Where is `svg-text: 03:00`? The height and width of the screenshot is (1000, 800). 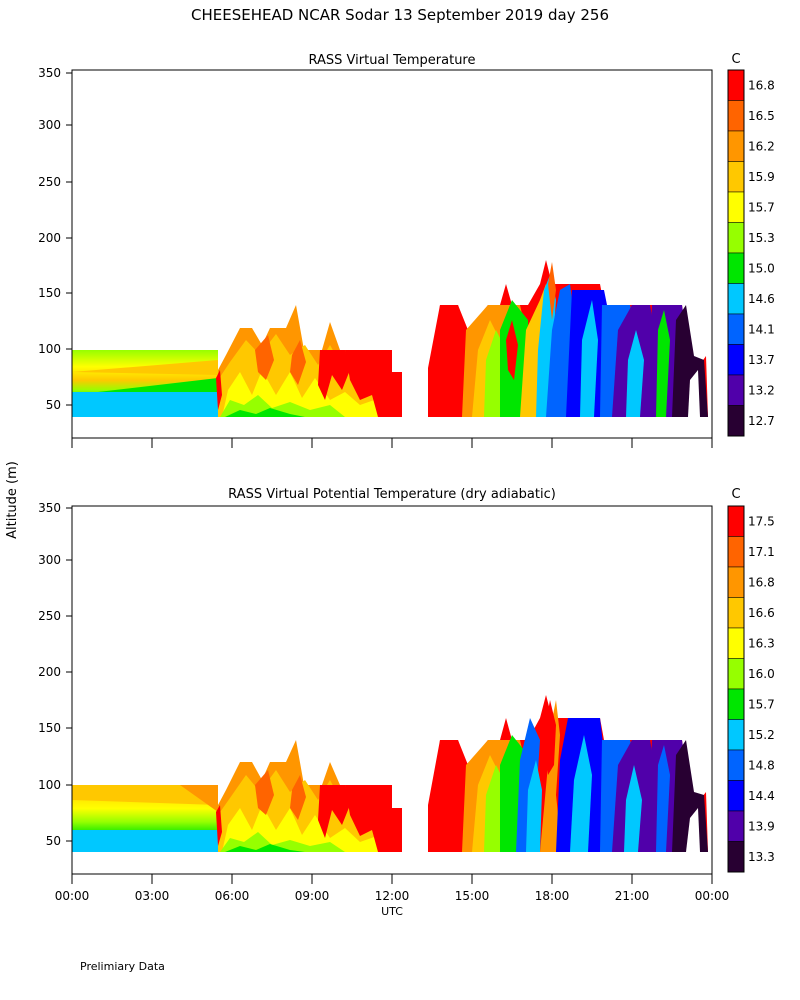
svg-text: 03:00 is located at coordinates (152, 896).